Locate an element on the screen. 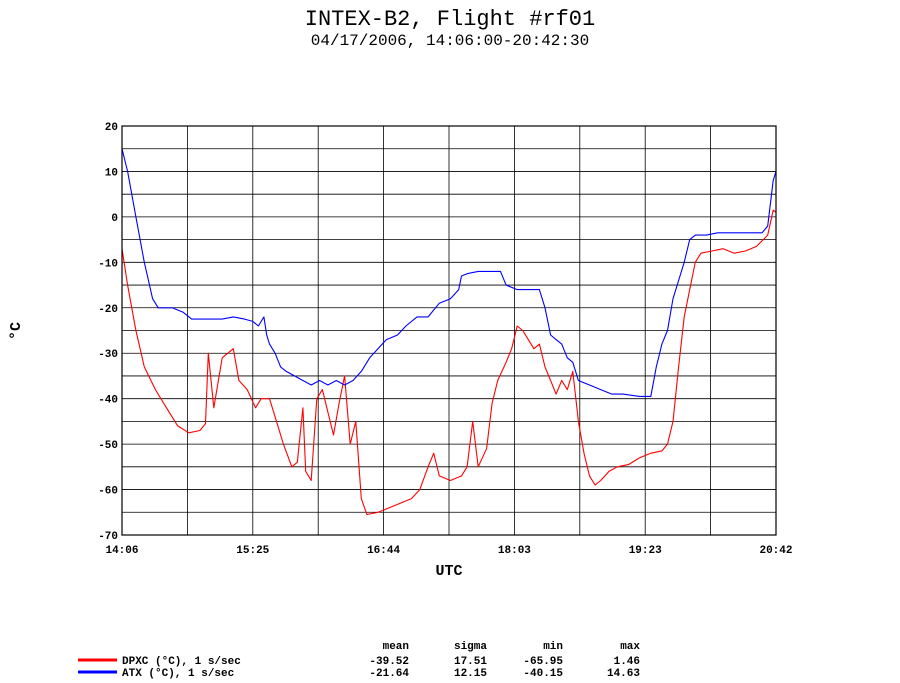 Image resolution: width=900 pixels, height=683 pixels. stats-dpxc-max: 1.46 is located at coordinates (627, 662).